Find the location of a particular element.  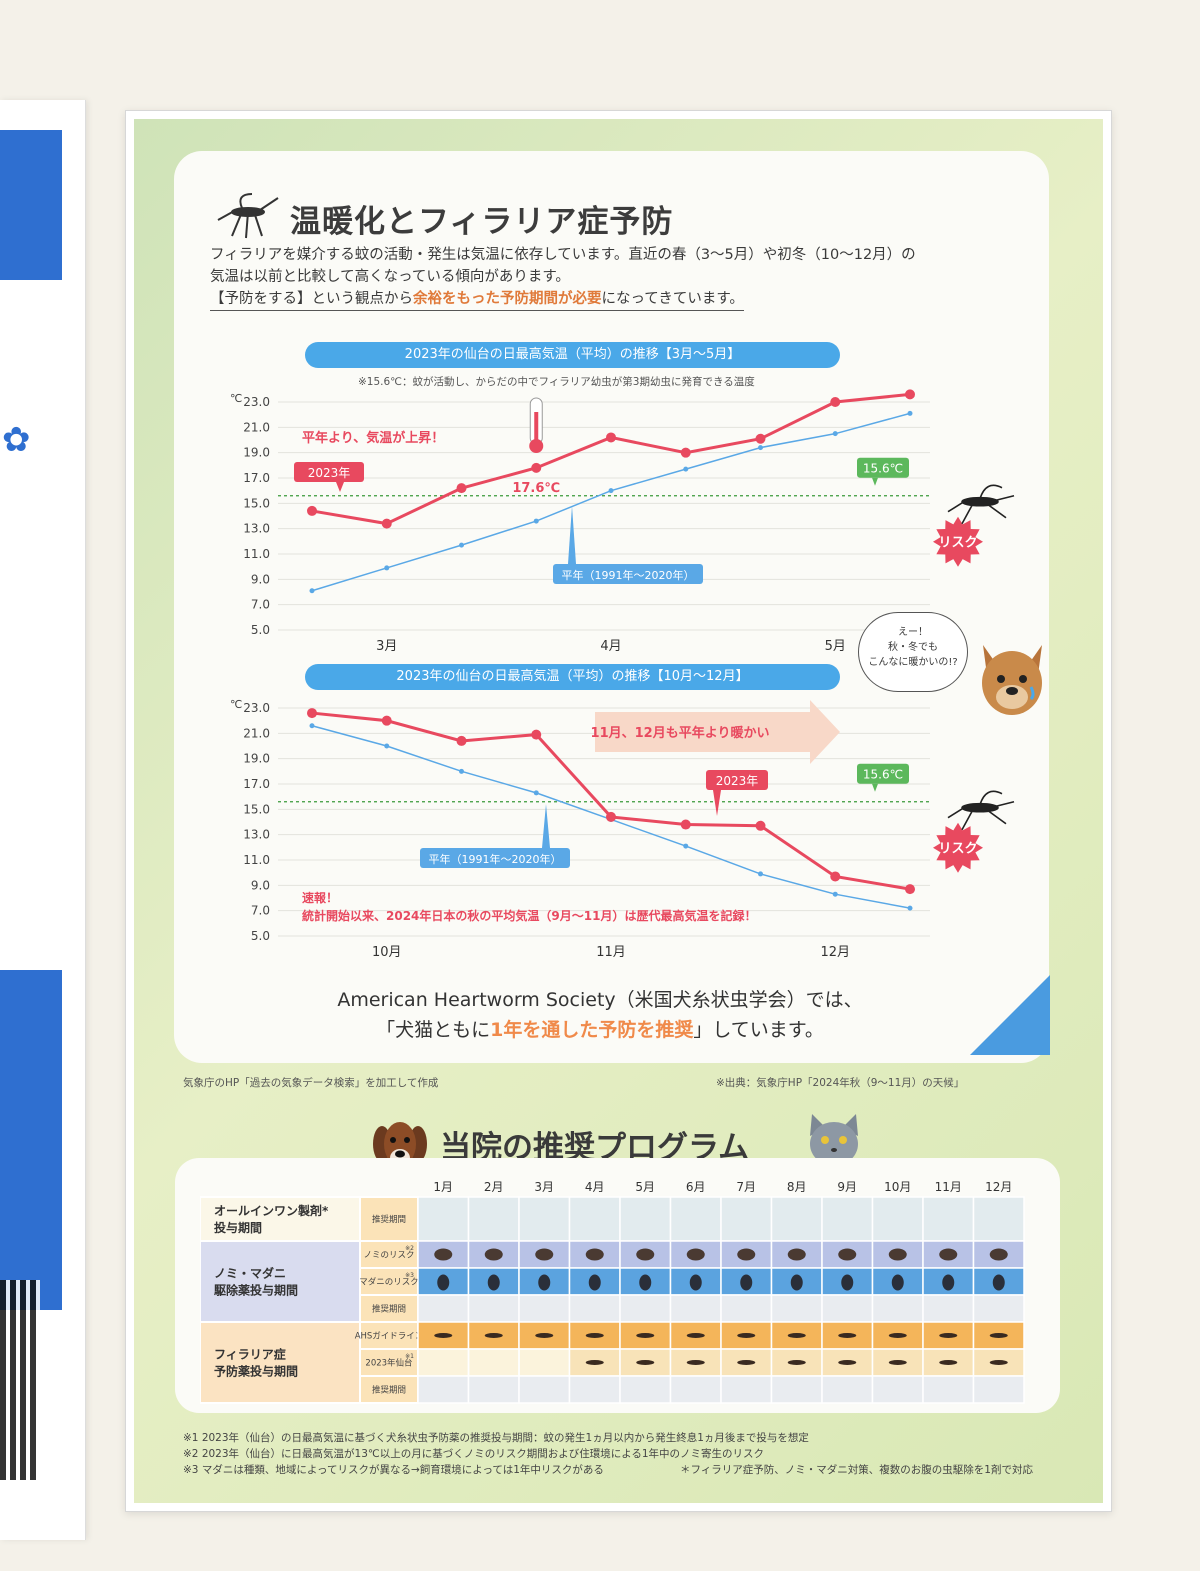

poster-title: 温暖化とフィラリア症予防 is located at coordinates (482, 222).